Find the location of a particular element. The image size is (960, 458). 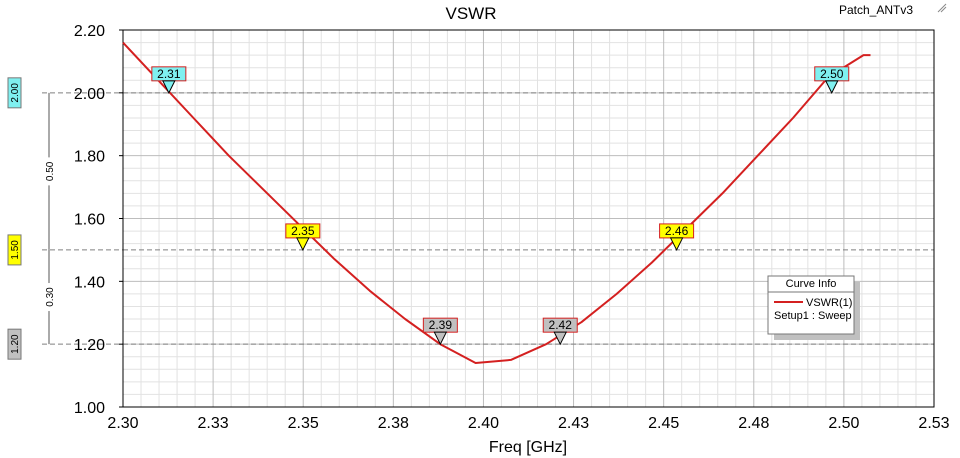

marker: 2.42 is located at coordinates (560, 331).